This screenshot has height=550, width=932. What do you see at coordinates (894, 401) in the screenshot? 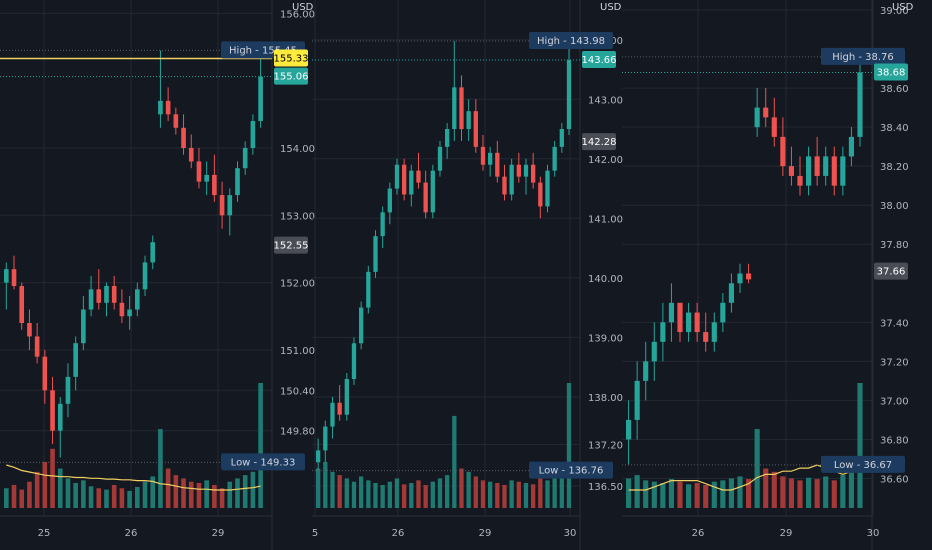
I see `y-tick-label: 37.00` at bounding box center [894, 401].